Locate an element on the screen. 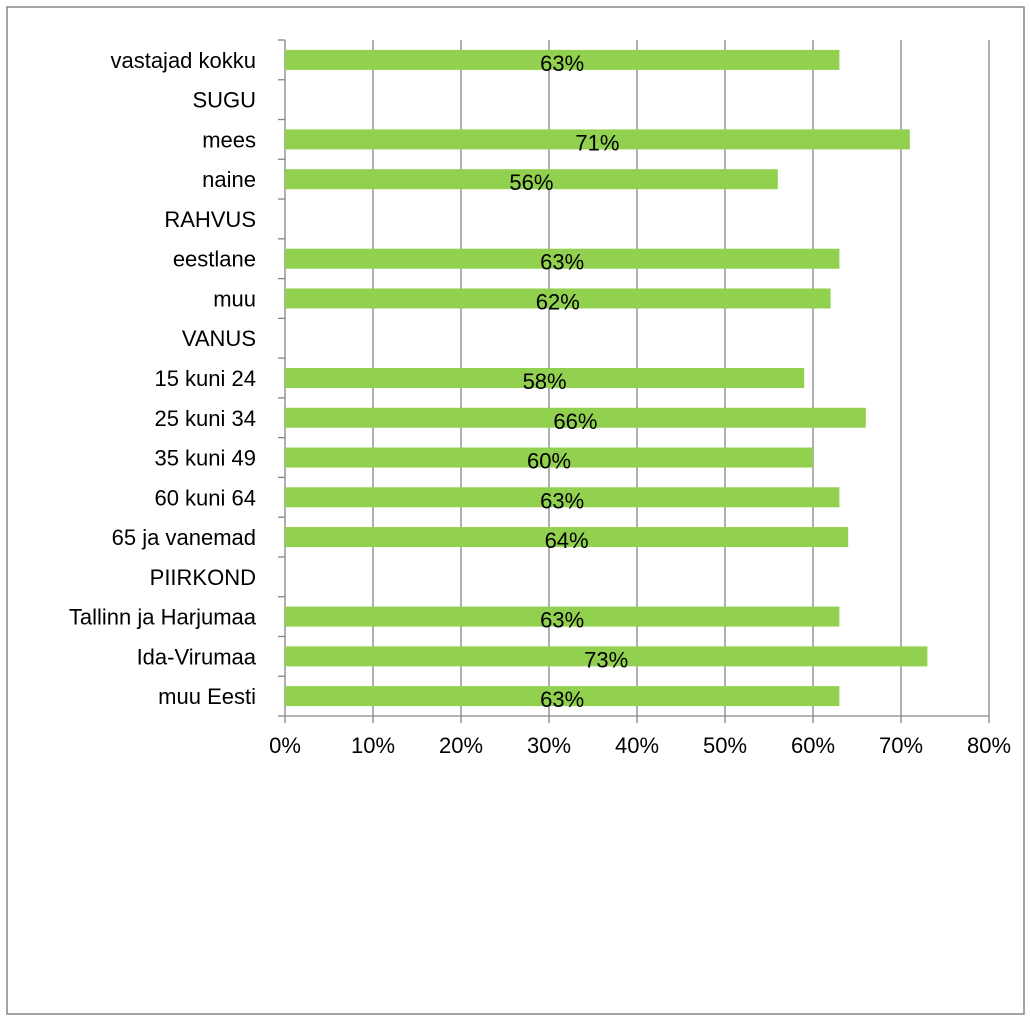  data-label: 62% is located at coordinates (558, 301).